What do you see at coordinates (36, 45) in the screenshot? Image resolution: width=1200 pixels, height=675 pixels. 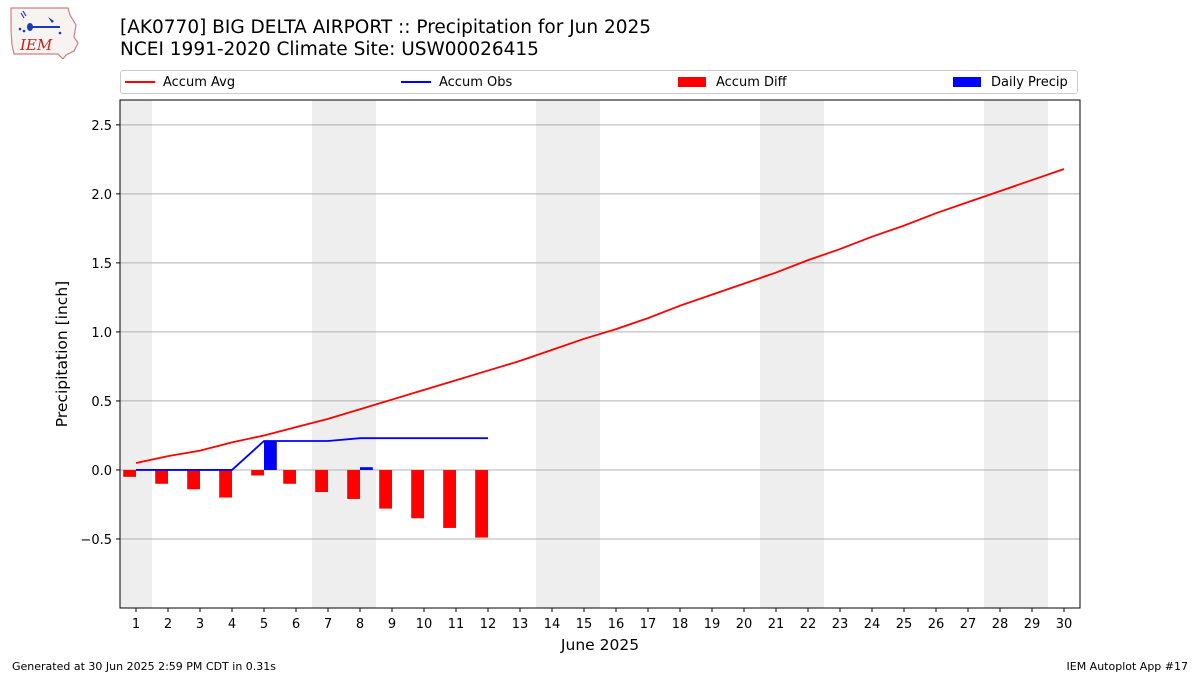 I see `logo-text: IEM` at bounding box center [36, 45].